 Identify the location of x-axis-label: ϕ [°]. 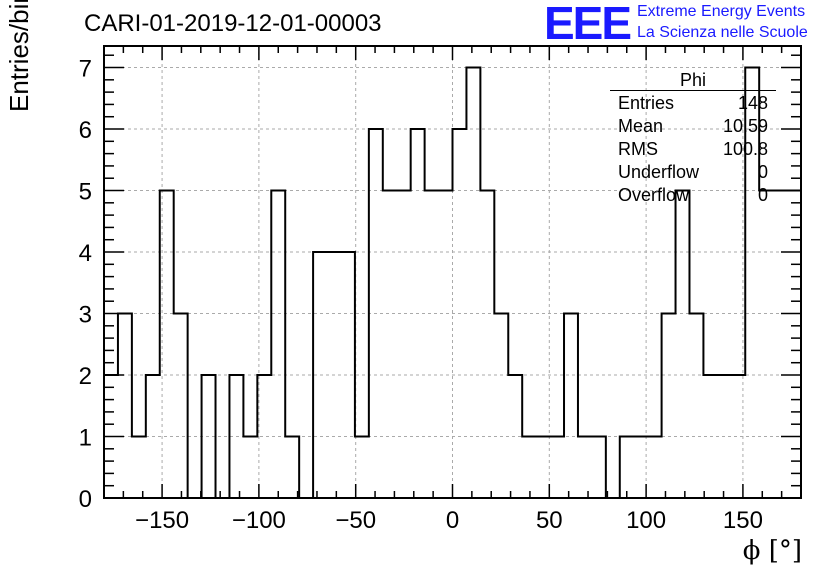
(772, 551).